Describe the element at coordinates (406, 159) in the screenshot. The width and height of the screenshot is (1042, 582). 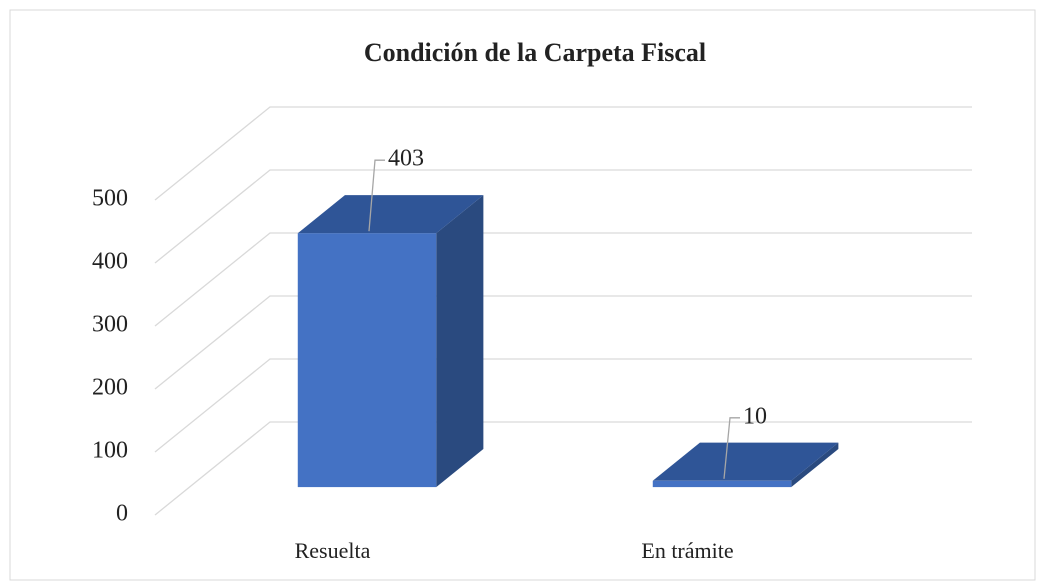
I see `data-label: 403` at that location.